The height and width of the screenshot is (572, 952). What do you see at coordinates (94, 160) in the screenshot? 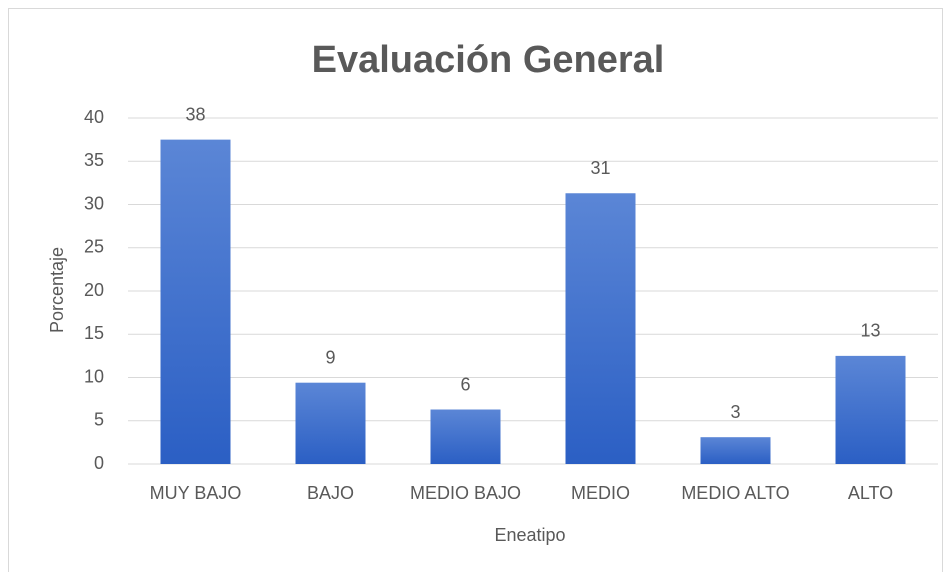
I see `y-tick-label: 35` at bounding box center [94, 160].